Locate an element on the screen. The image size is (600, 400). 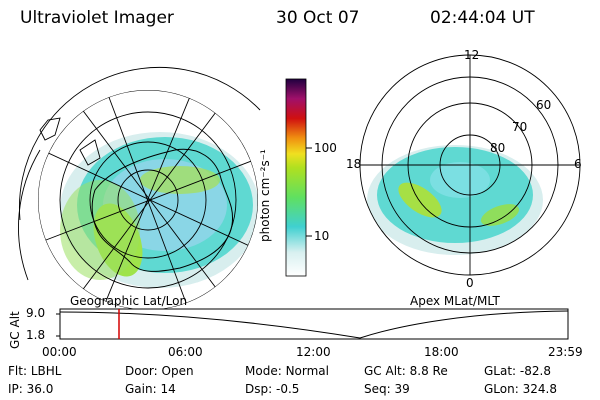
mlat-label-60: 60 is located at coordinates (544, 105).